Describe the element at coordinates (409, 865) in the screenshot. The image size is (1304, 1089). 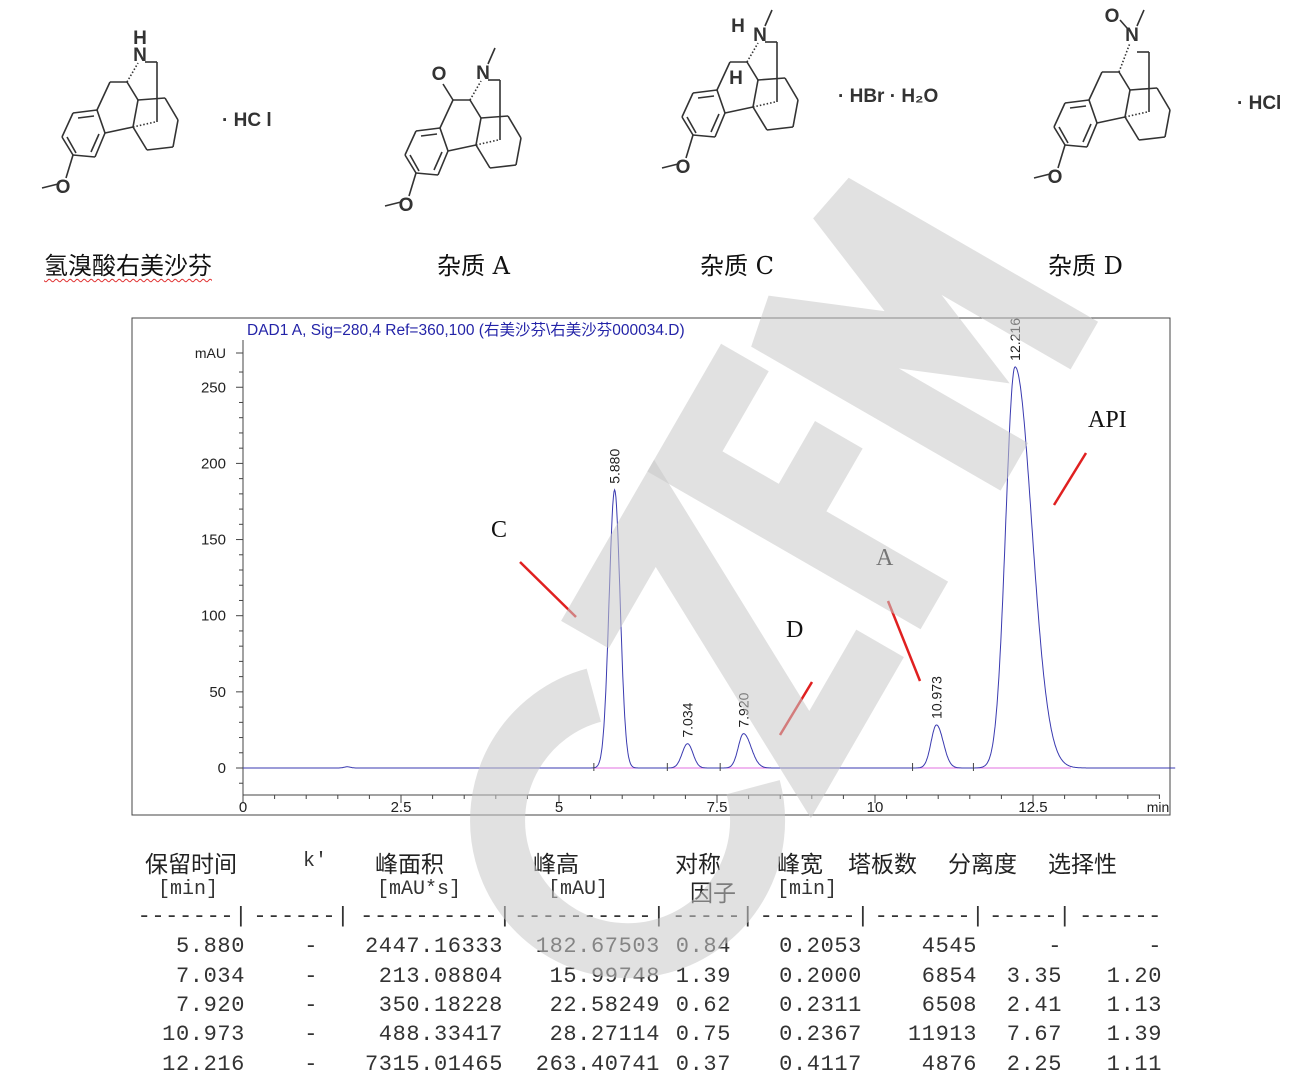
I see `header-area: 峰面积` at that location.